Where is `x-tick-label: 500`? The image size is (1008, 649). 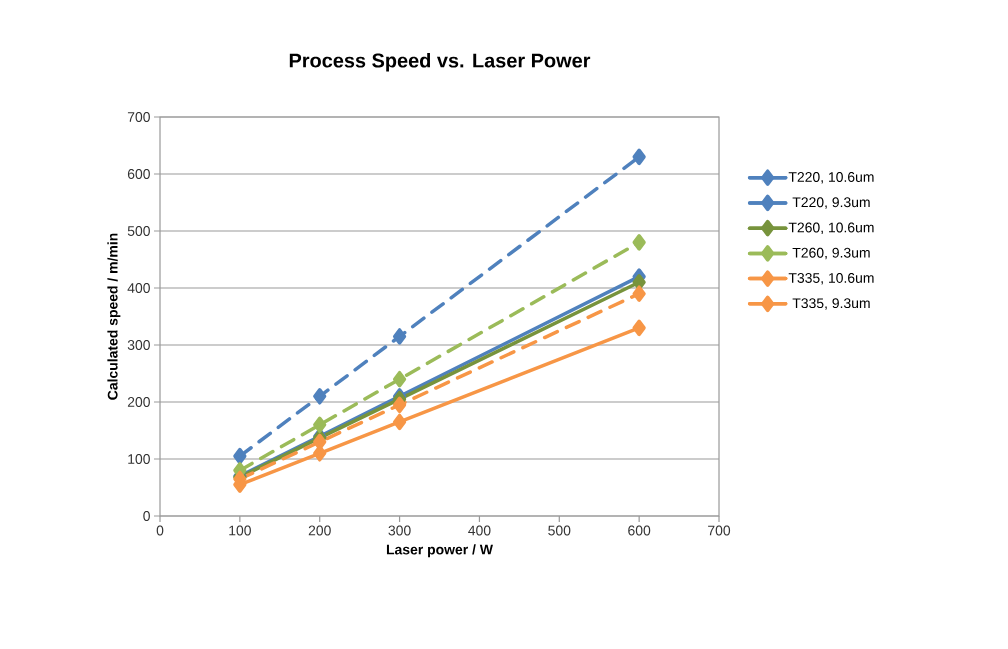 x-tick-label: 500 is located at coordinates (559, 530).